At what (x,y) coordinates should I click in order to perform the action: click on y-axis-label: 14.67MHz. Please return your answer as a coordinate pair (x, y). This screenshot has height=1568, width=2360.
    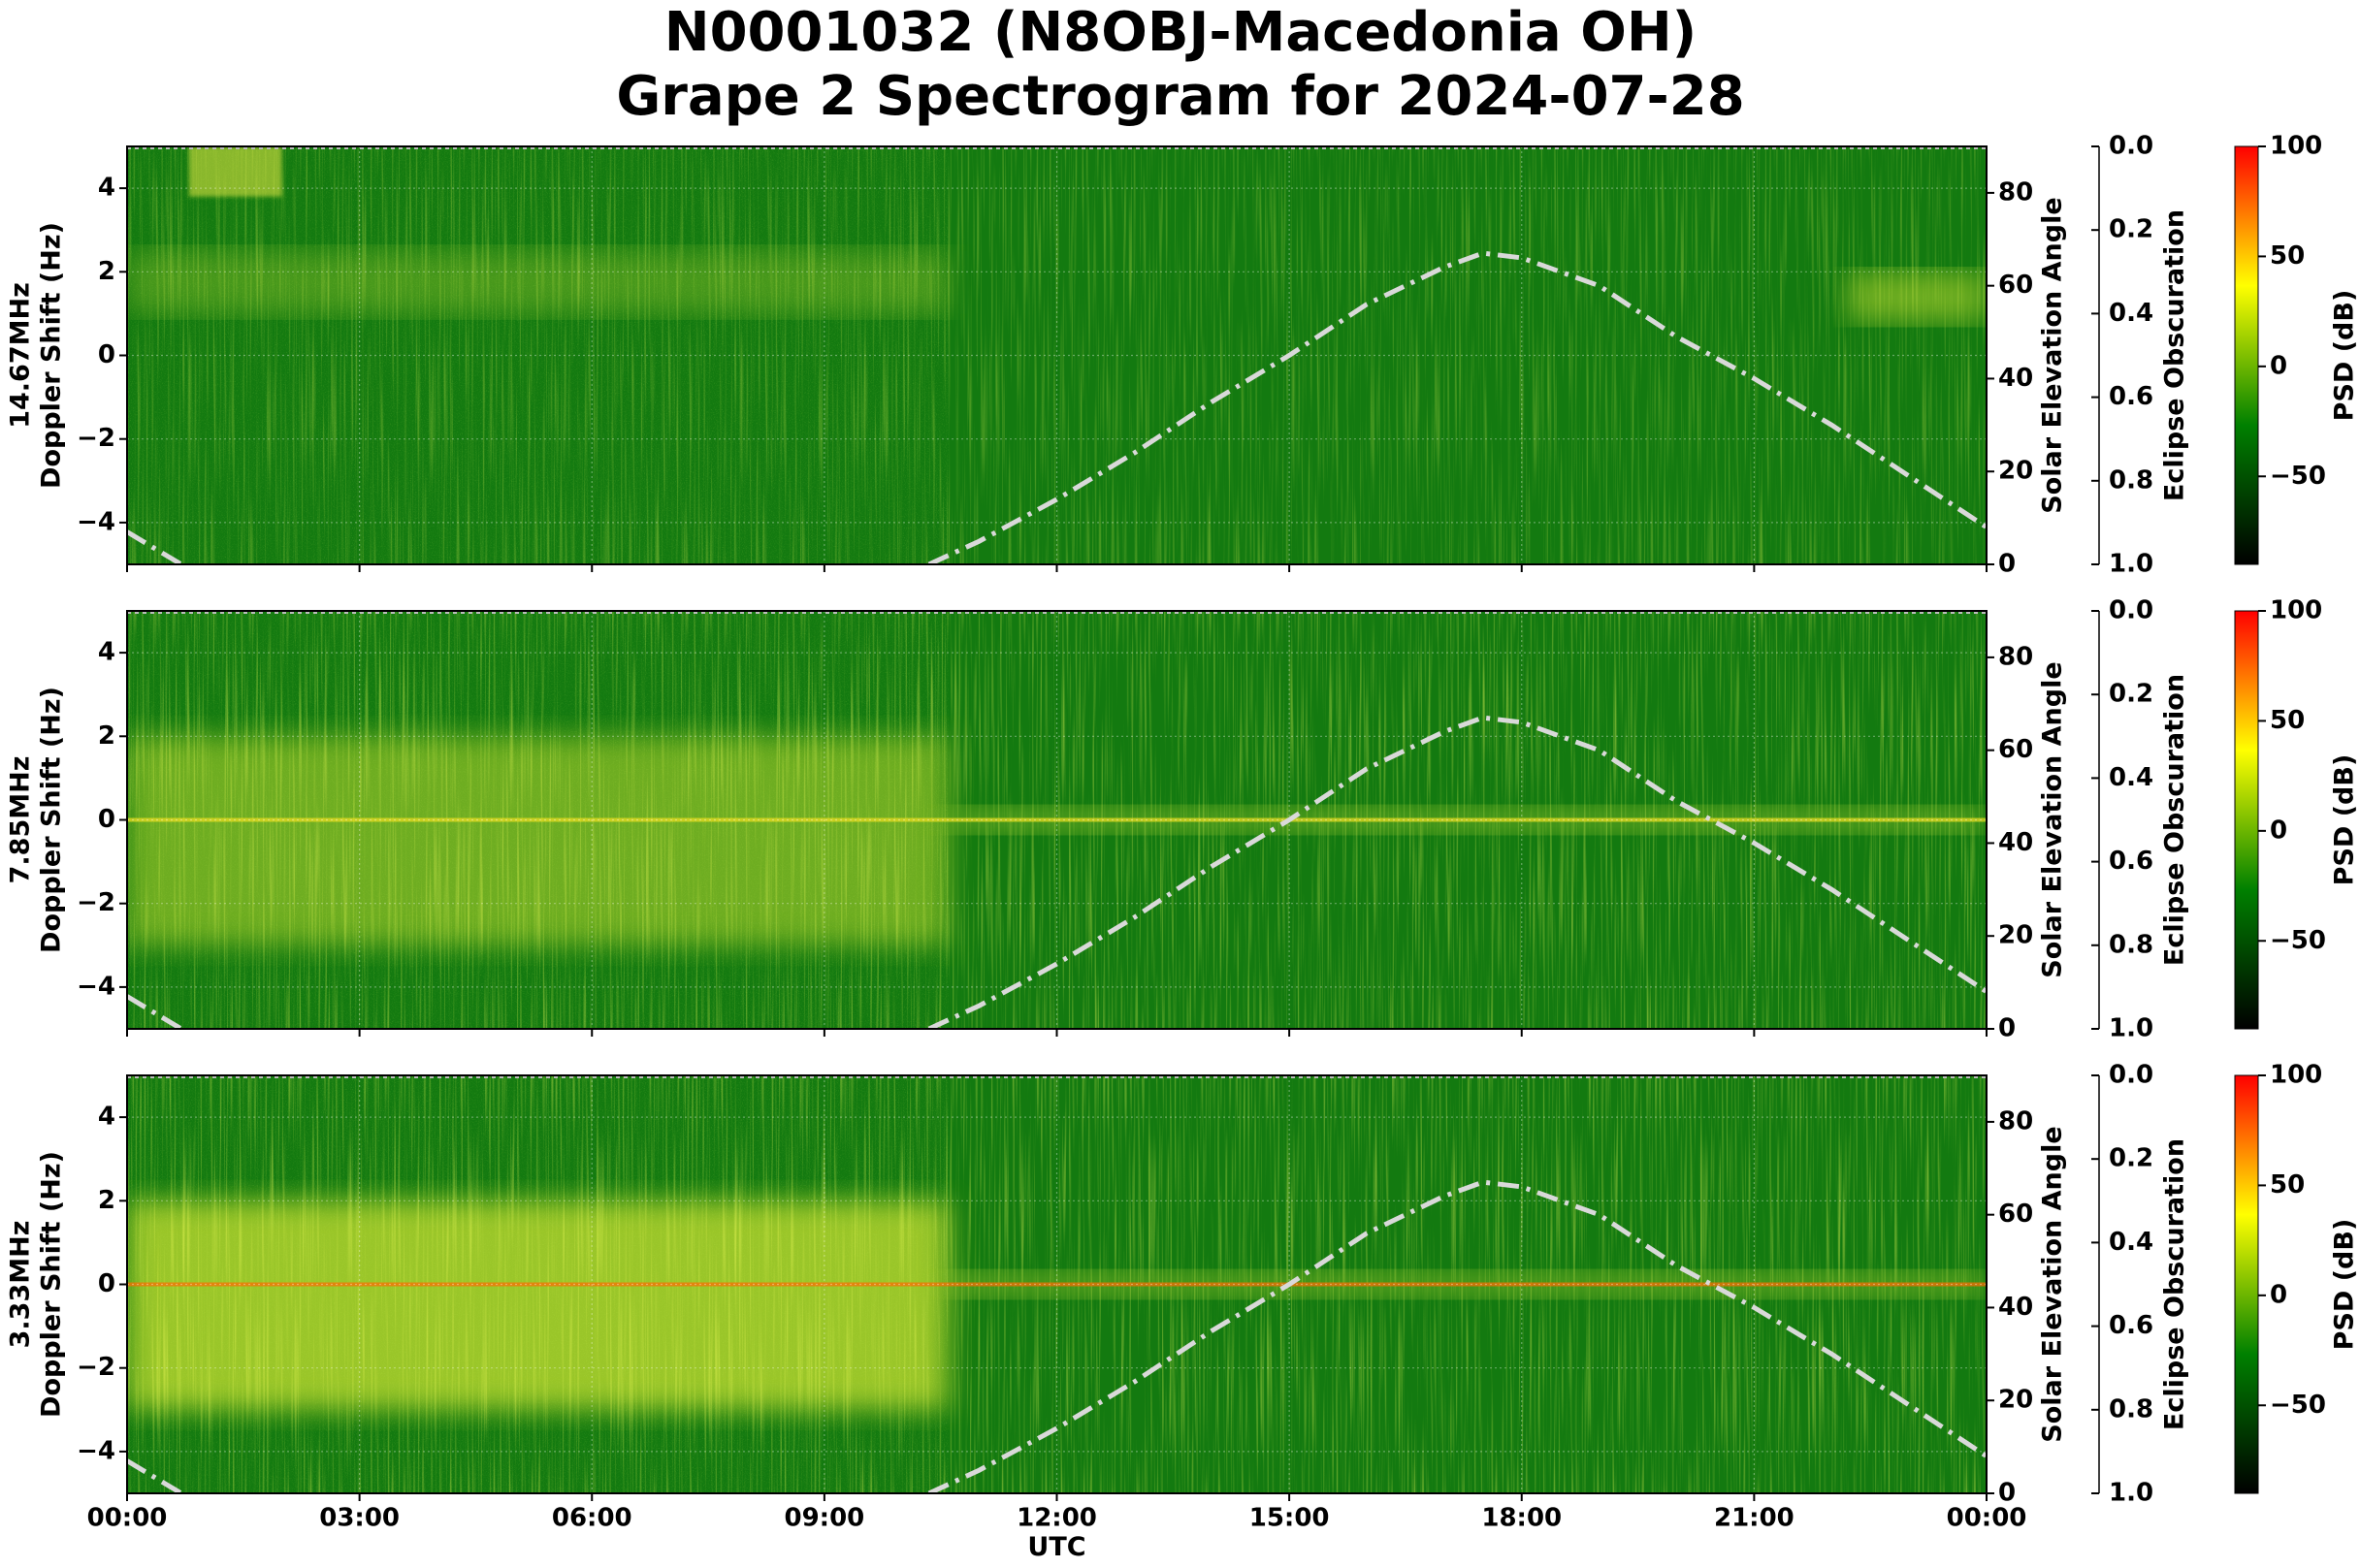
    Looking at the image, I should click on (21, 355).